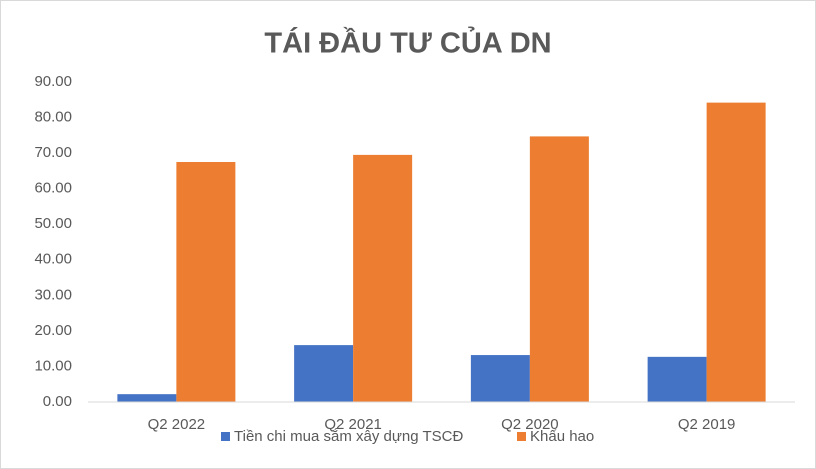 The height and width of the screenshot is (469, 816). Describe the element at coordinates (53, 117) in the screenshot. I see `y-tick-label: 80.00` at that location.